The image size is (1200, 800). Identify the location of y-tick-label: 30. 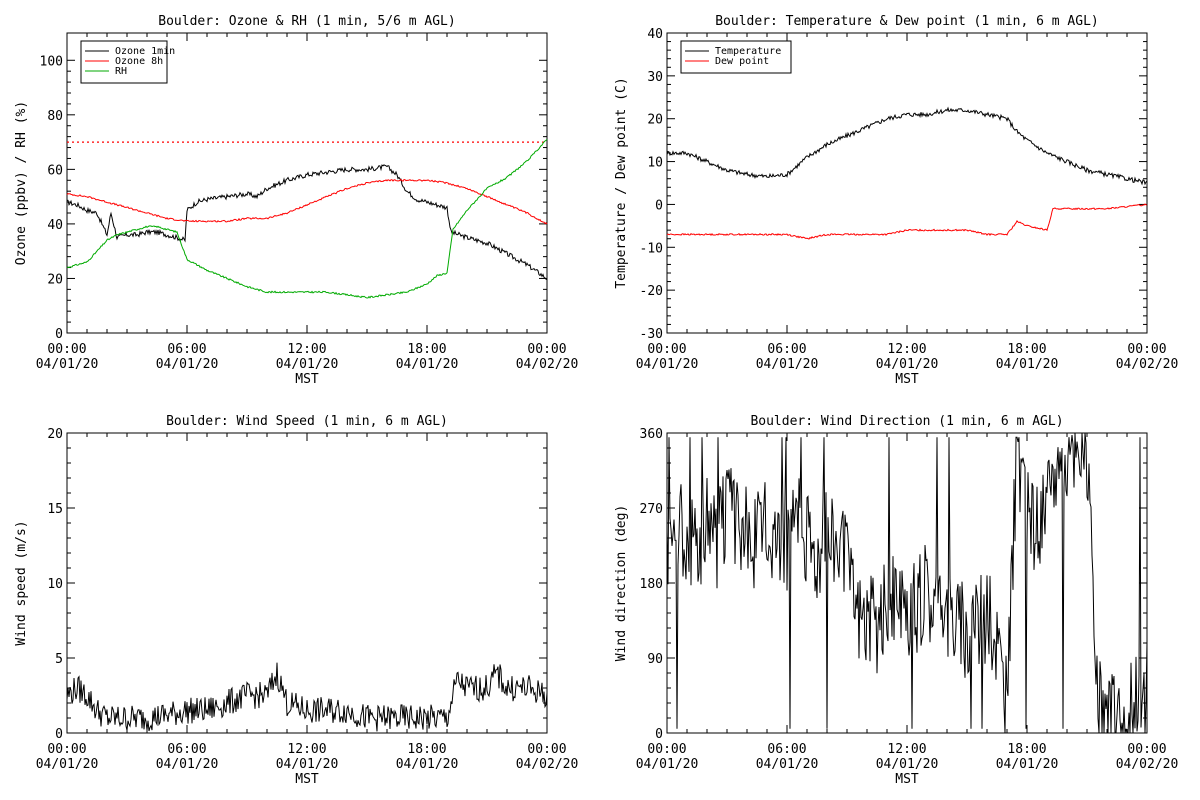
(655, 77).